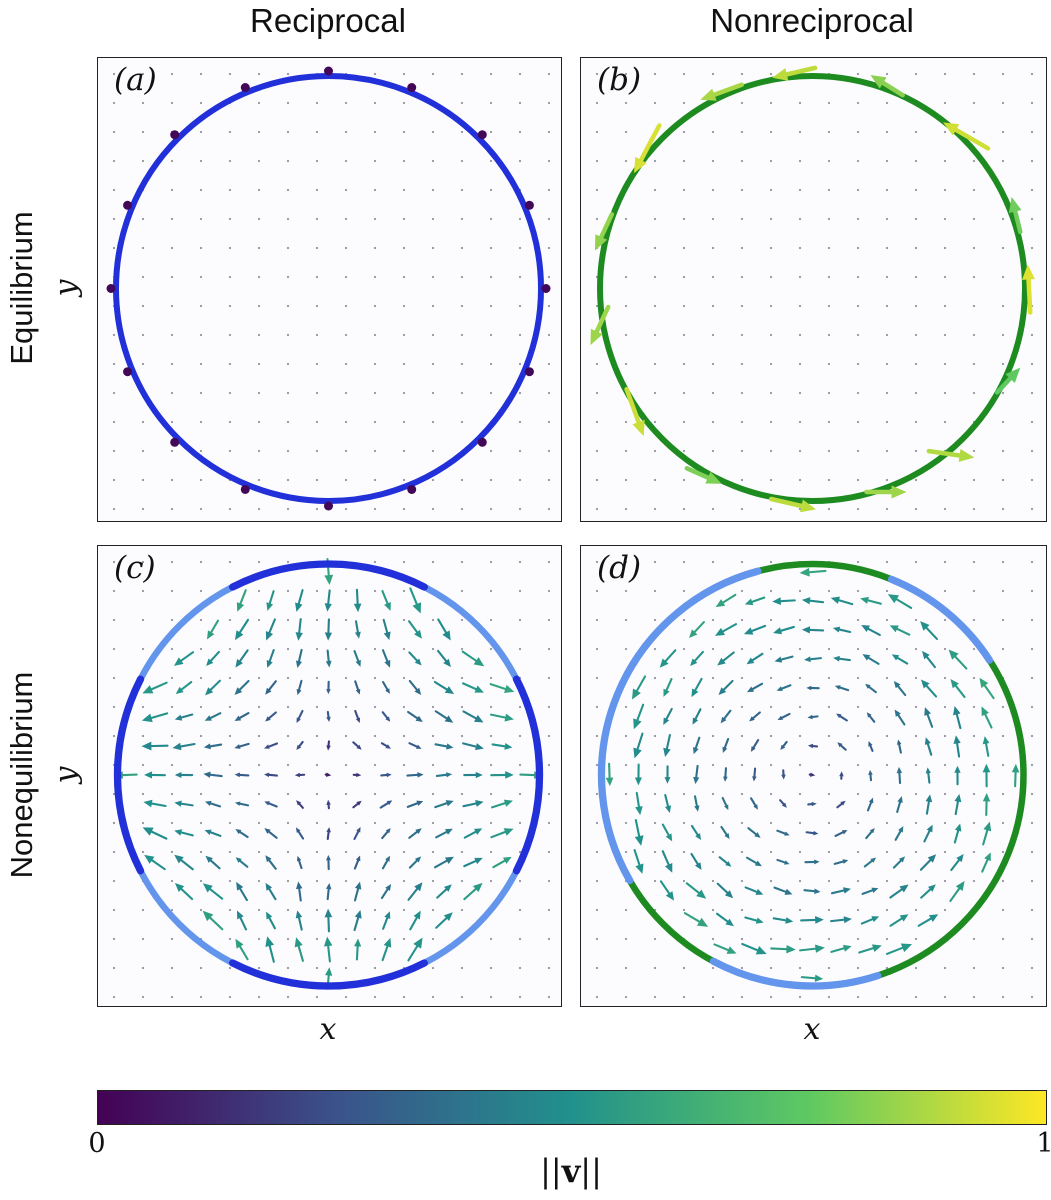 The height and width of the screenshot is (1200, 1051). I want to click on y-axis-label-top-row: y, so click(66, 288).